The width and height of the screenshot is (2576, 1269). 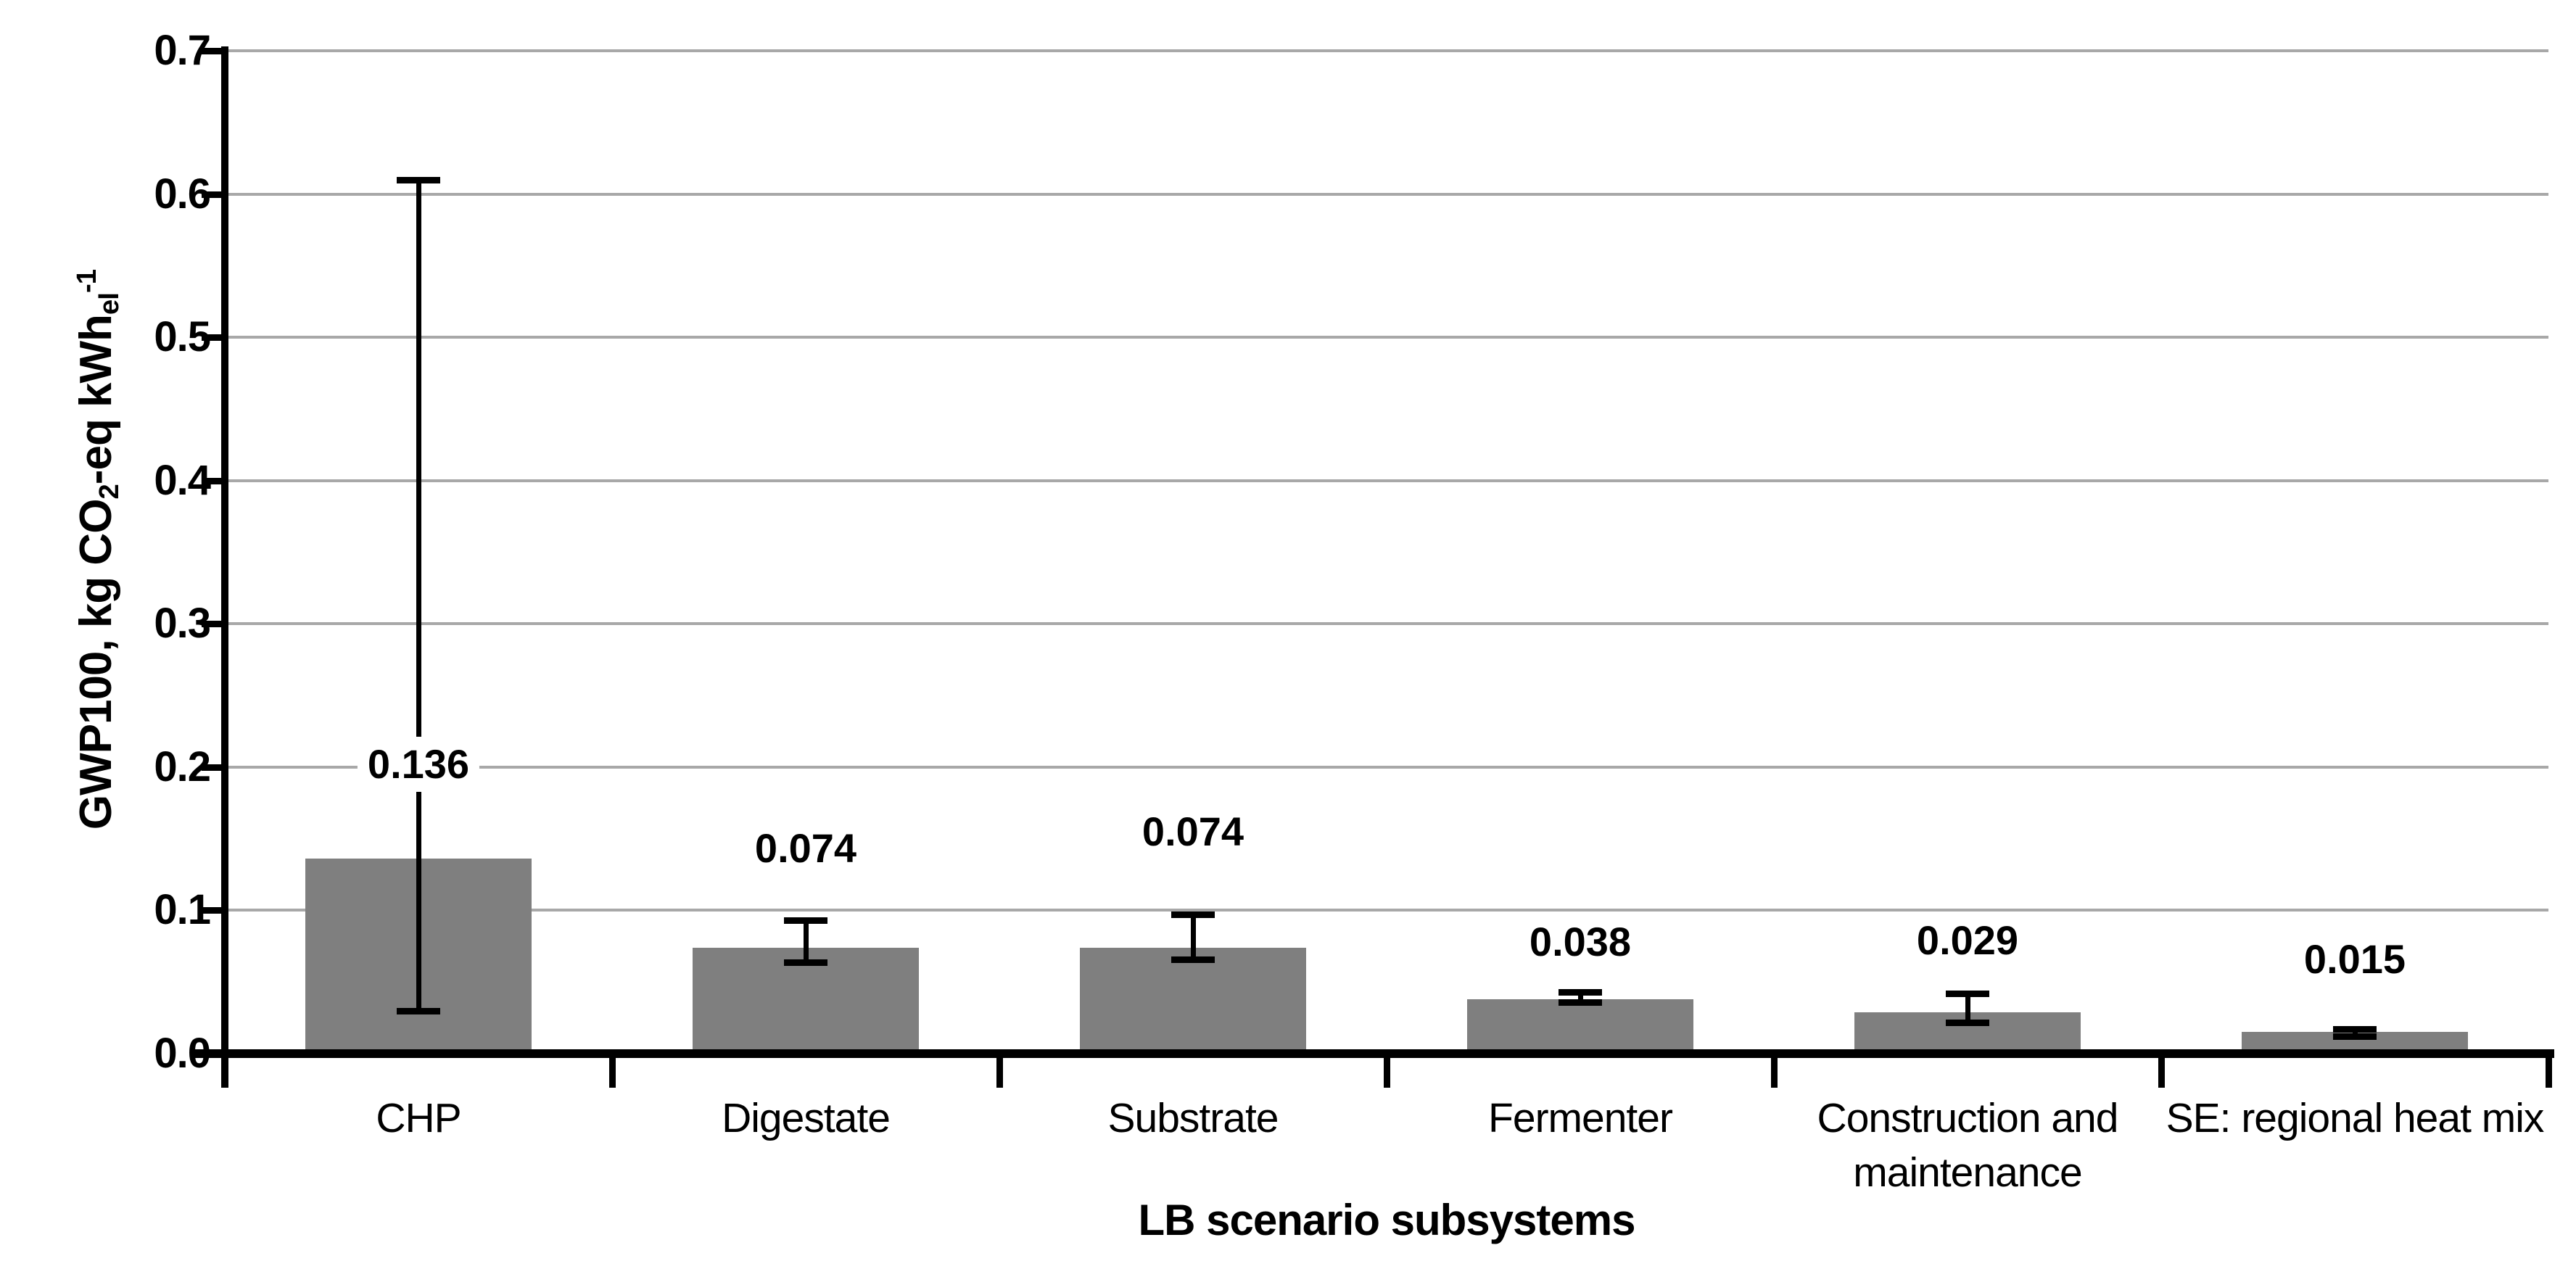 What do you see at coordinates (87, 281) in the screenshot?
I see `y-axis-title-segment: -1` at bounding box center [87, 281].